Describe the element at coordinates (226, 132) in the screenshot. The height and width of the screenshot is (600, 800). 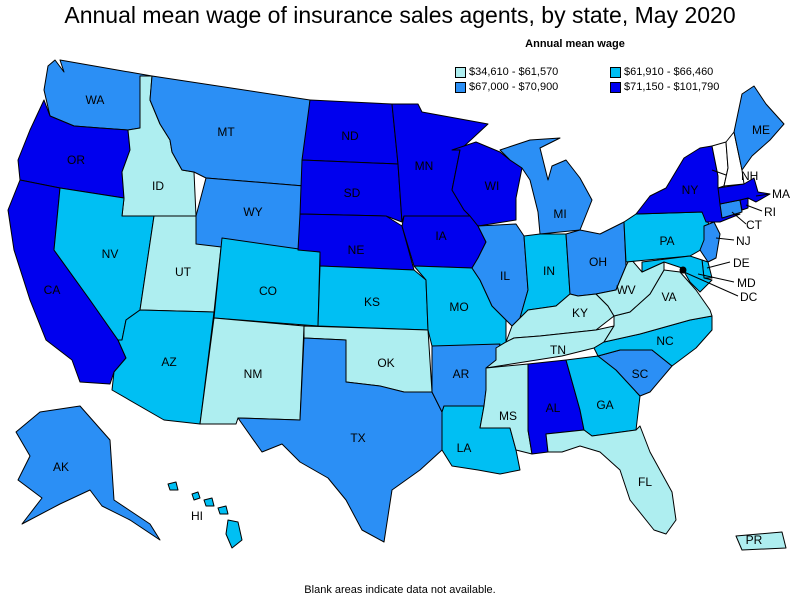
I see `label-mt: MT` at that location.